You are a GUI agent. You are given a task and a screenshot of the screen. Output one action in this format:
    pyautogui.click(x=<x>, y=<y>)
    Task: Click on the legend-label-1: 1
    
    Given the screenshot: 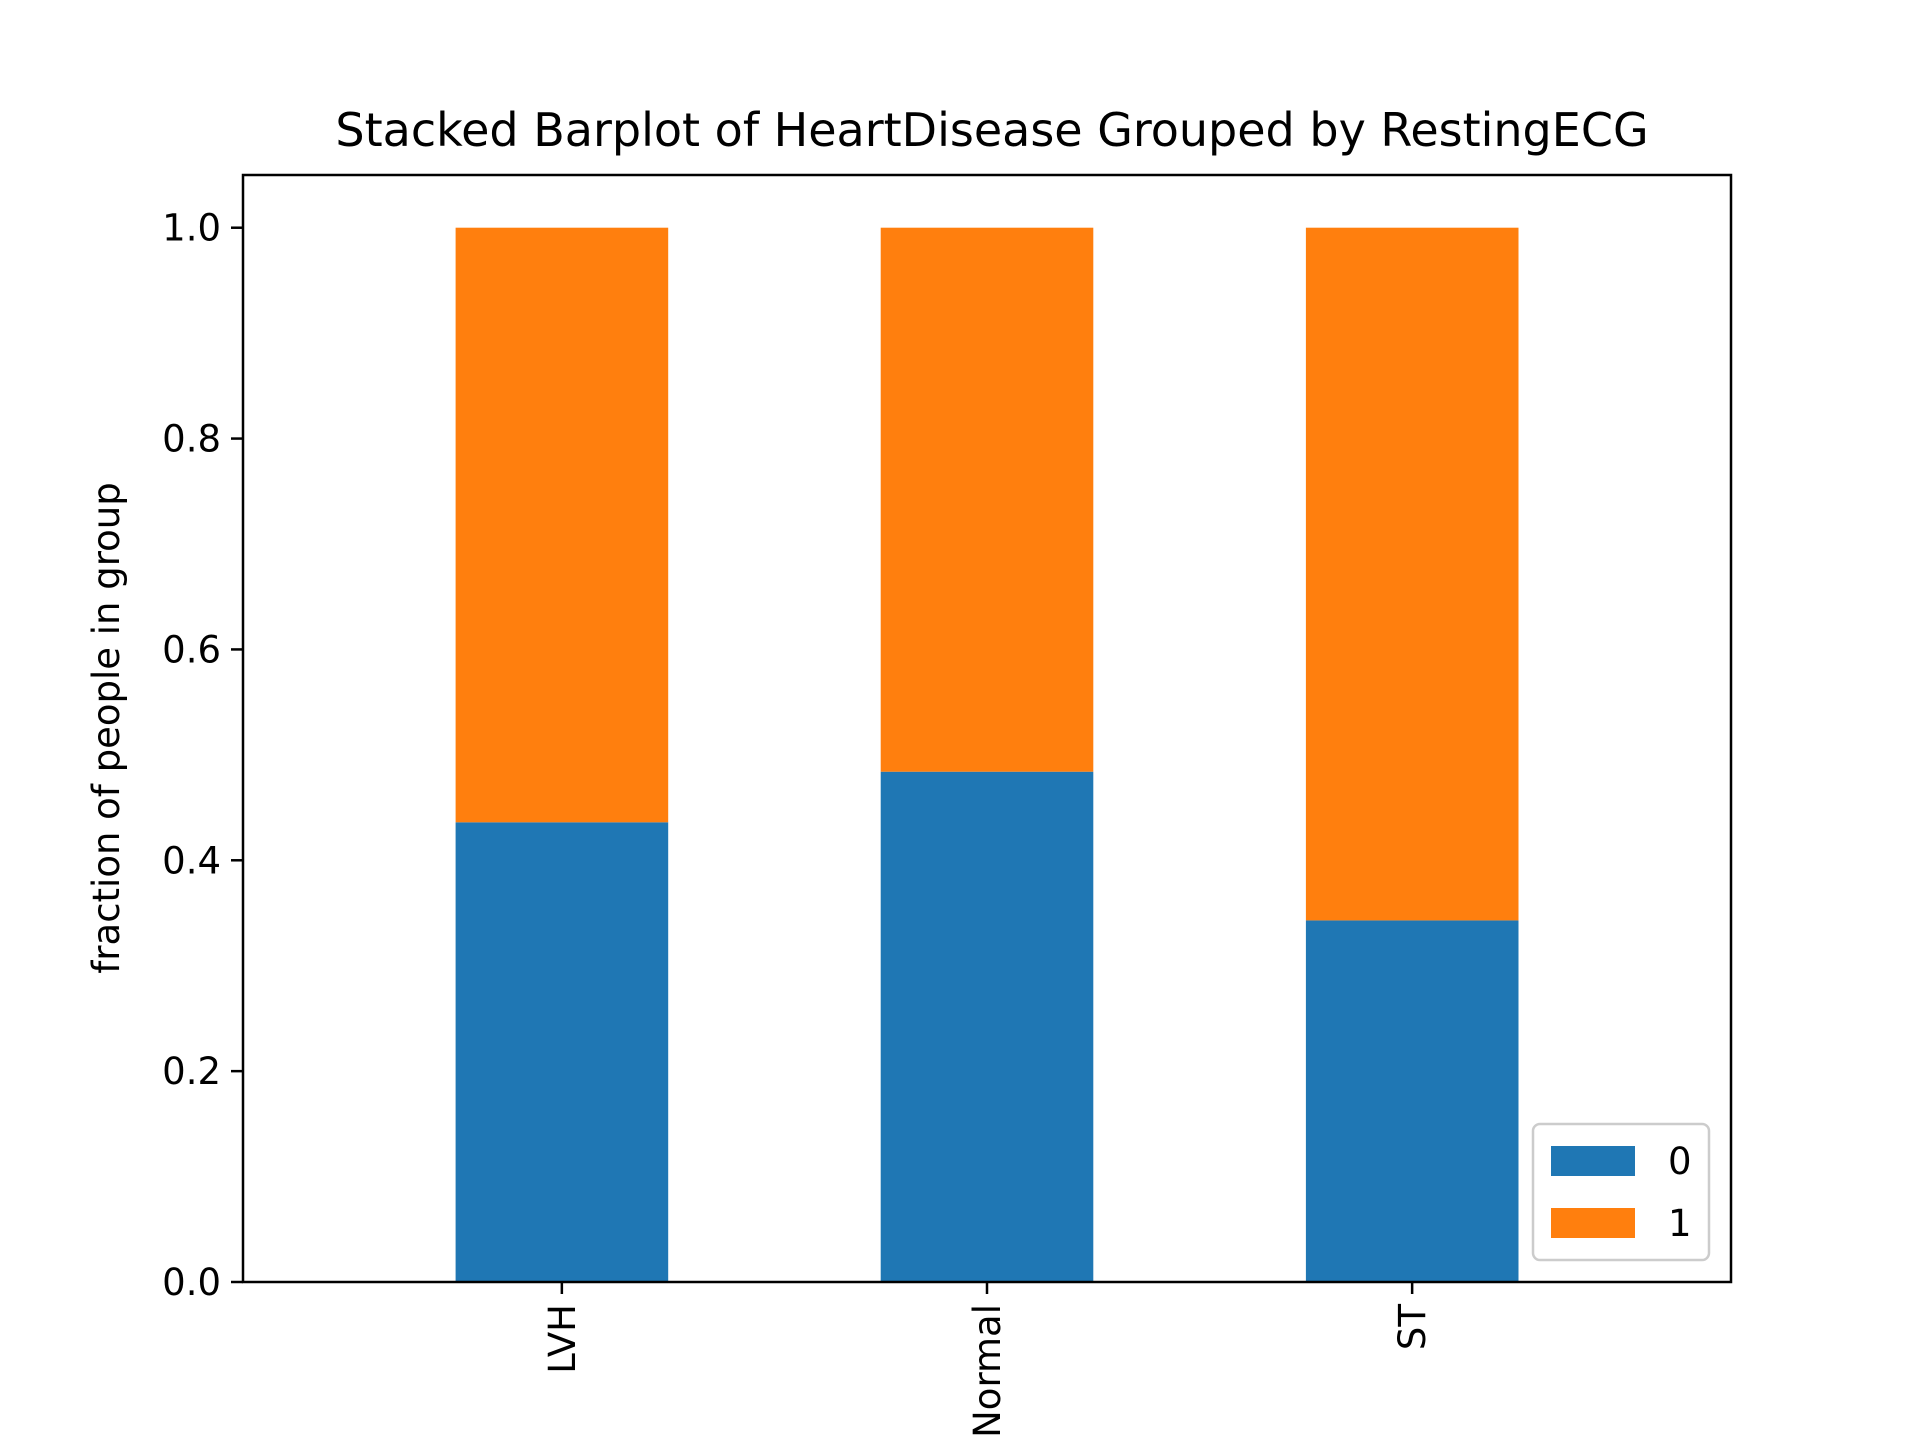 What is the action you would take?
    pyautogui.click(x=1680, y=1223)
    